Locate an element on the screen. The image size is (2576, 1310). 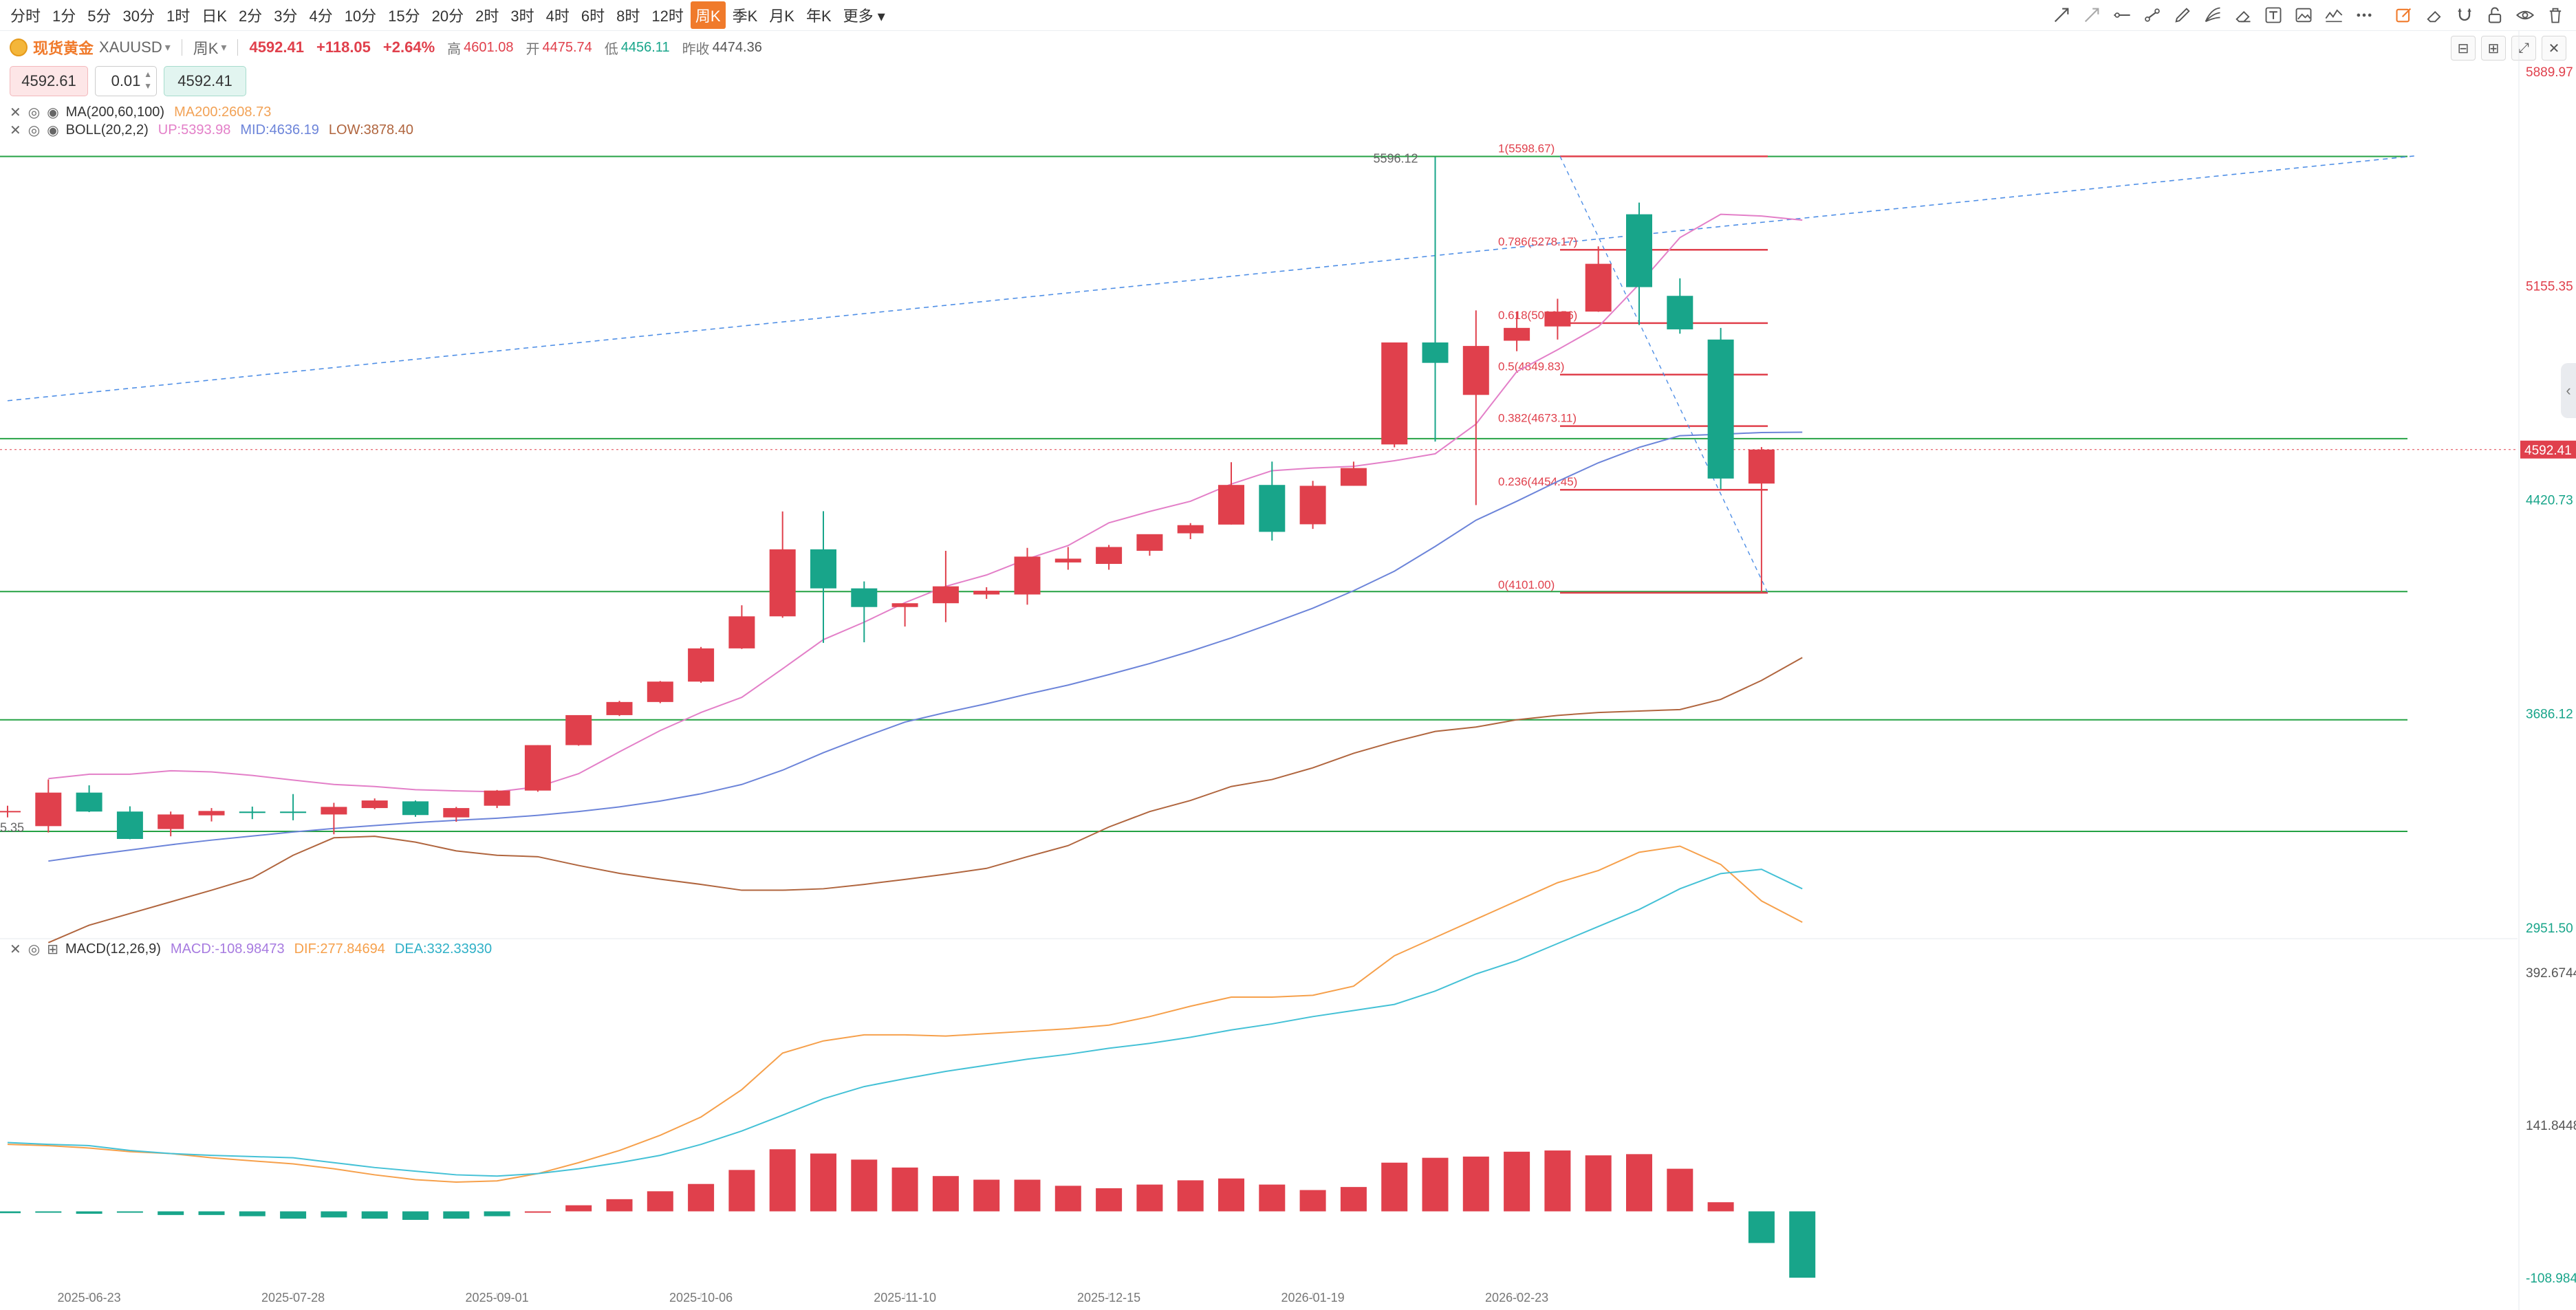
image-tool-icon is located at coordinates (2303, 15).